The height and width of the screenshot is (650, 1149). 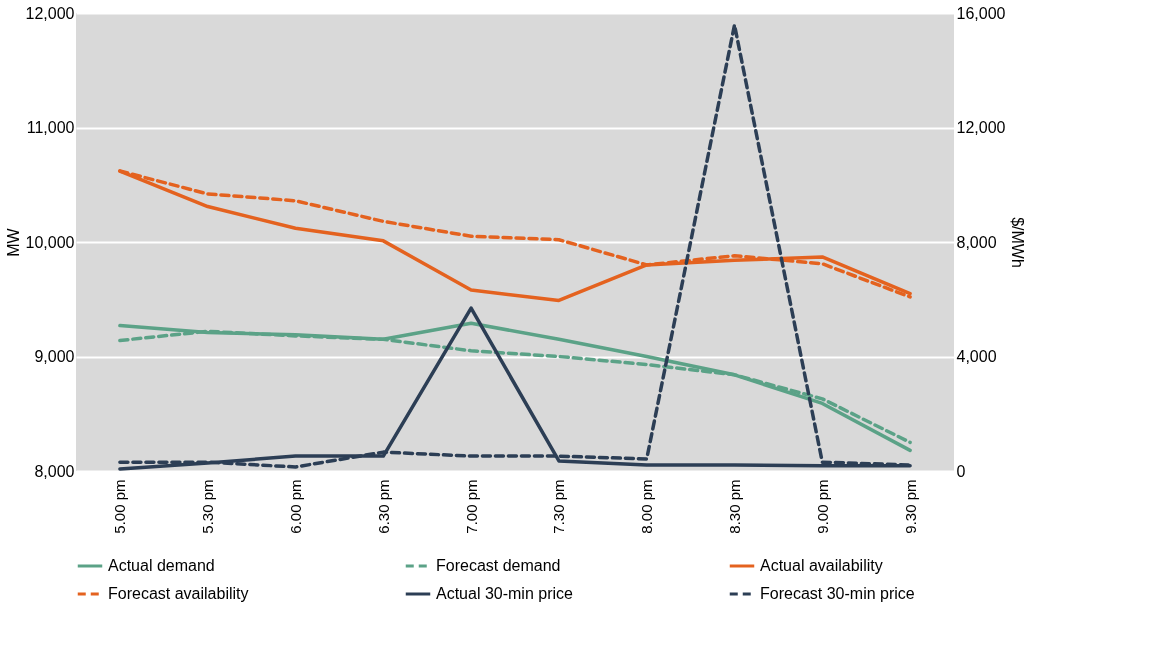 I want to click on y2-tick-label: 0, so click(x=961, y=471).